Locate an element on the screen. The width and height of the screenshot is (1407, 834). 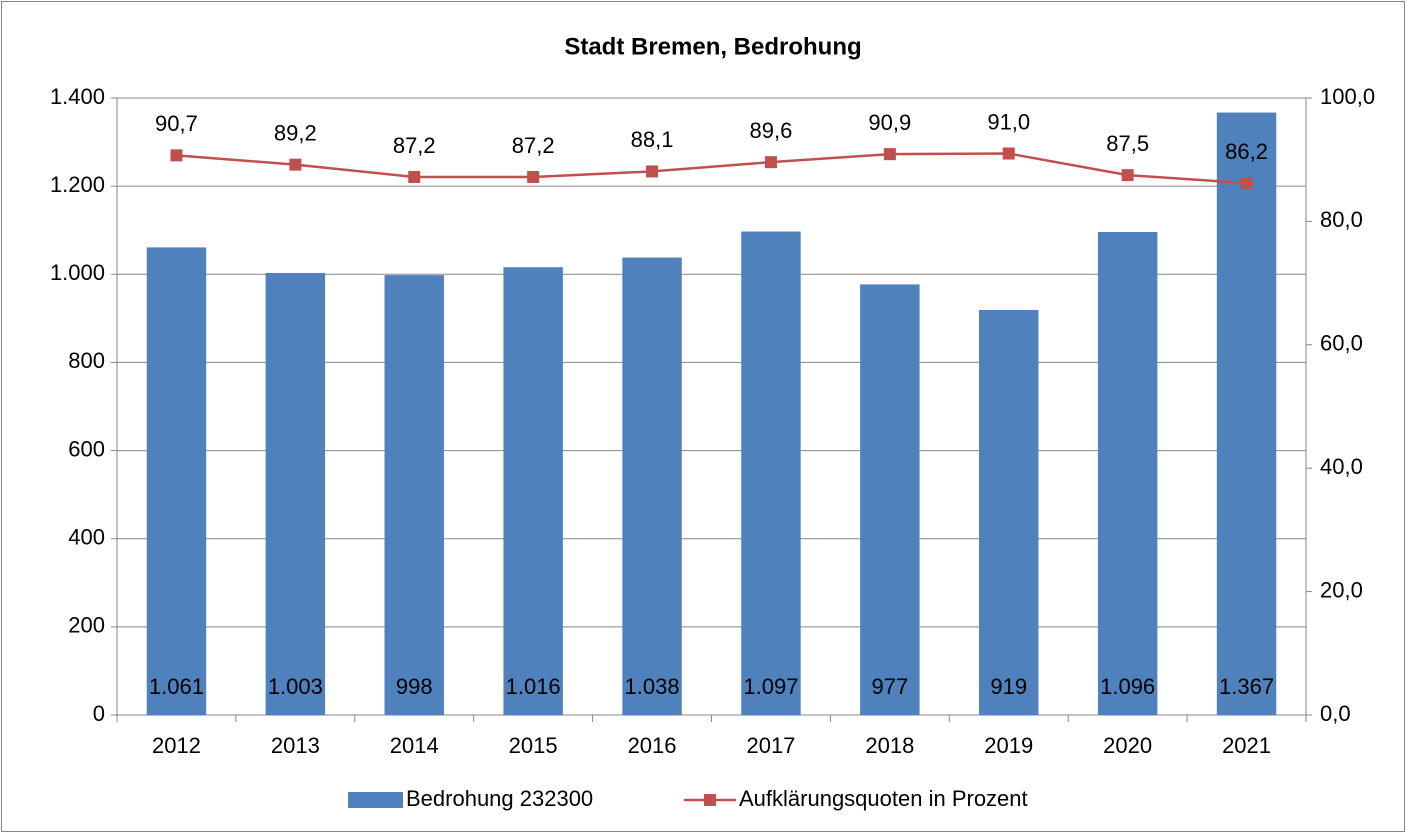
legend-swatch-marker is located at coordinates (710, 800).